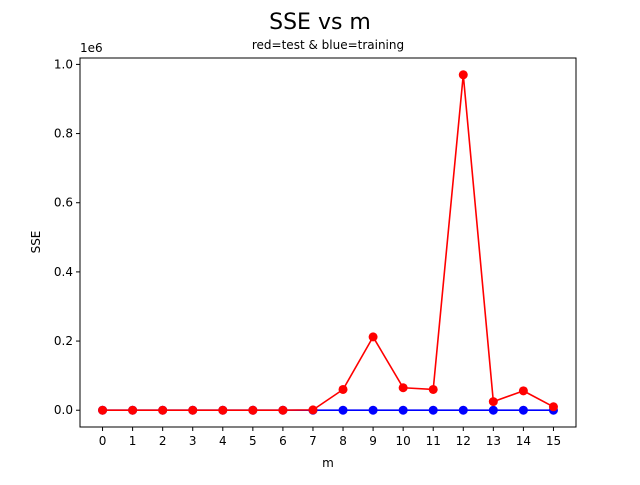 Image resolution: width=640 pixels, height=485 pixels. I want to click on x-tick-label: 7, so click(313, 441).